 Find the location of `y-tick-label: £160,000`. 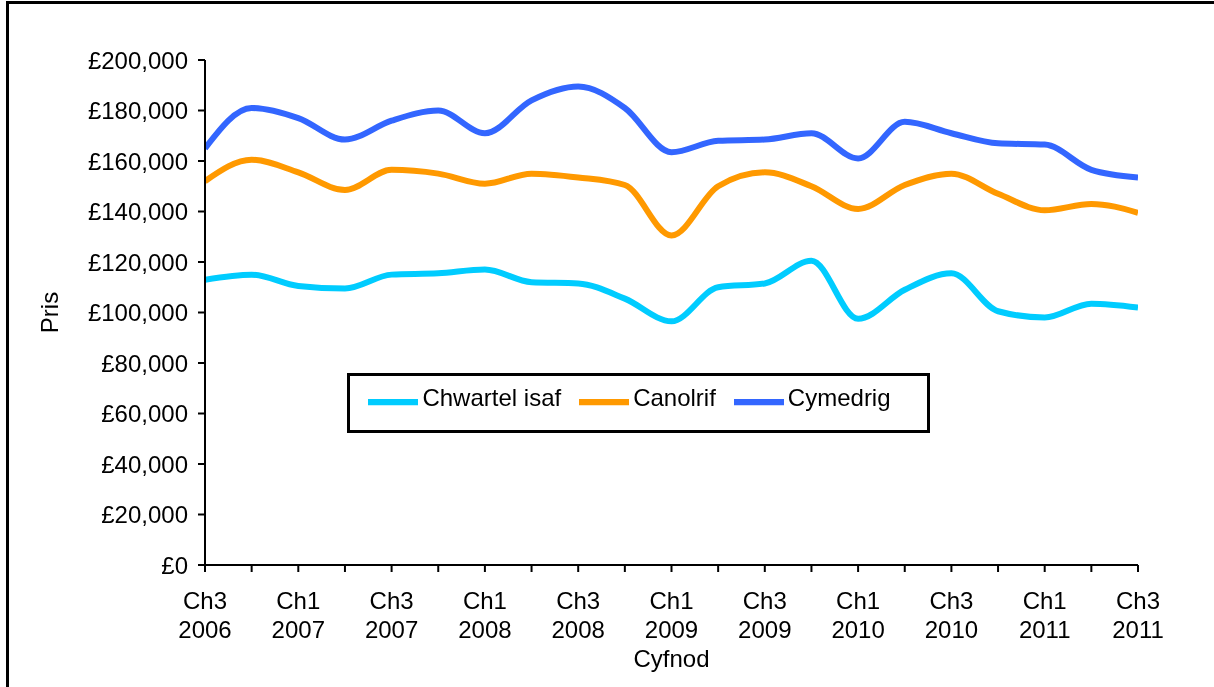

y-tick-label: £160,000 is located at coordinates (137, 161).